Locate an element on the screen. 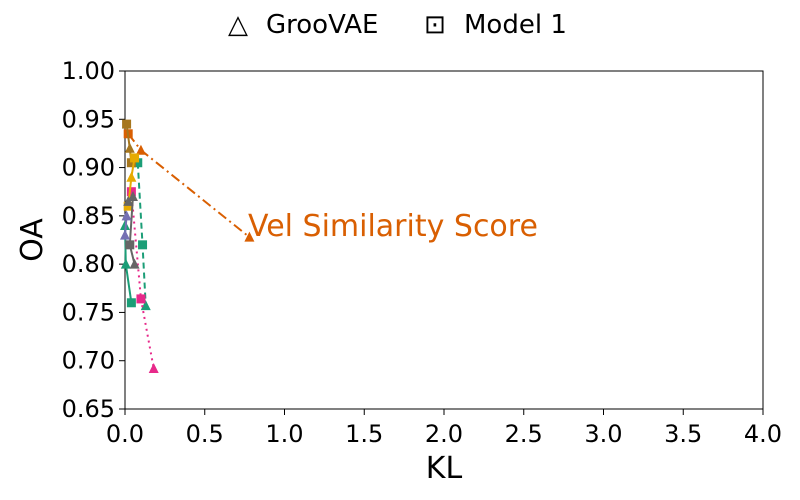 This screenshot has width=800, height=500. x-axis-ticks: 0.0 0.5 1.0 1.5 2.0 2.5 3.0 3.5 4.0 is located at coordinates (444, 428).